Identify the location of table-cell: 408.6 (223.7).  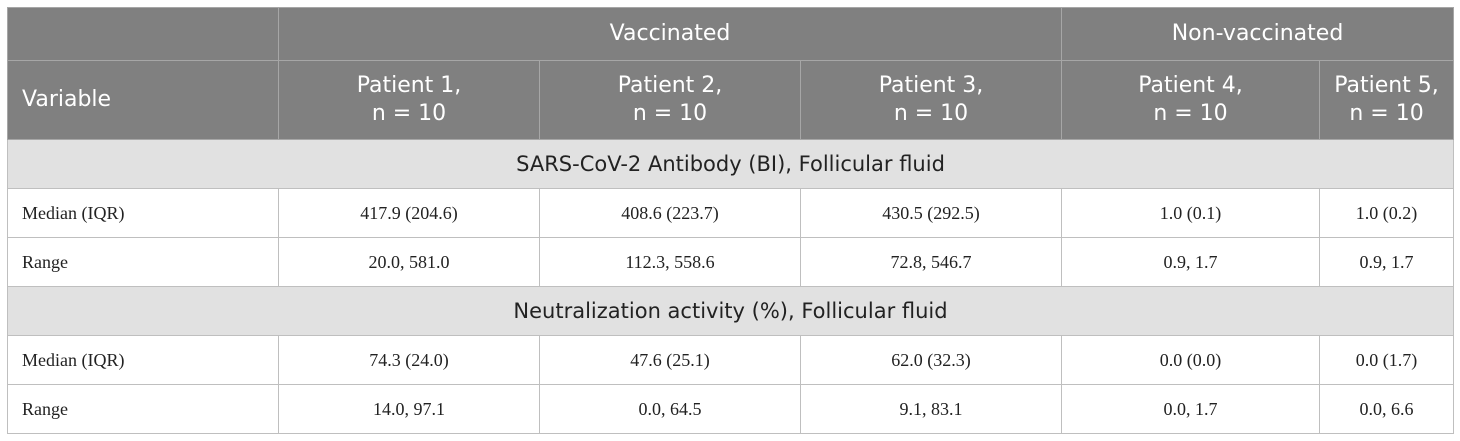
(670, 213).